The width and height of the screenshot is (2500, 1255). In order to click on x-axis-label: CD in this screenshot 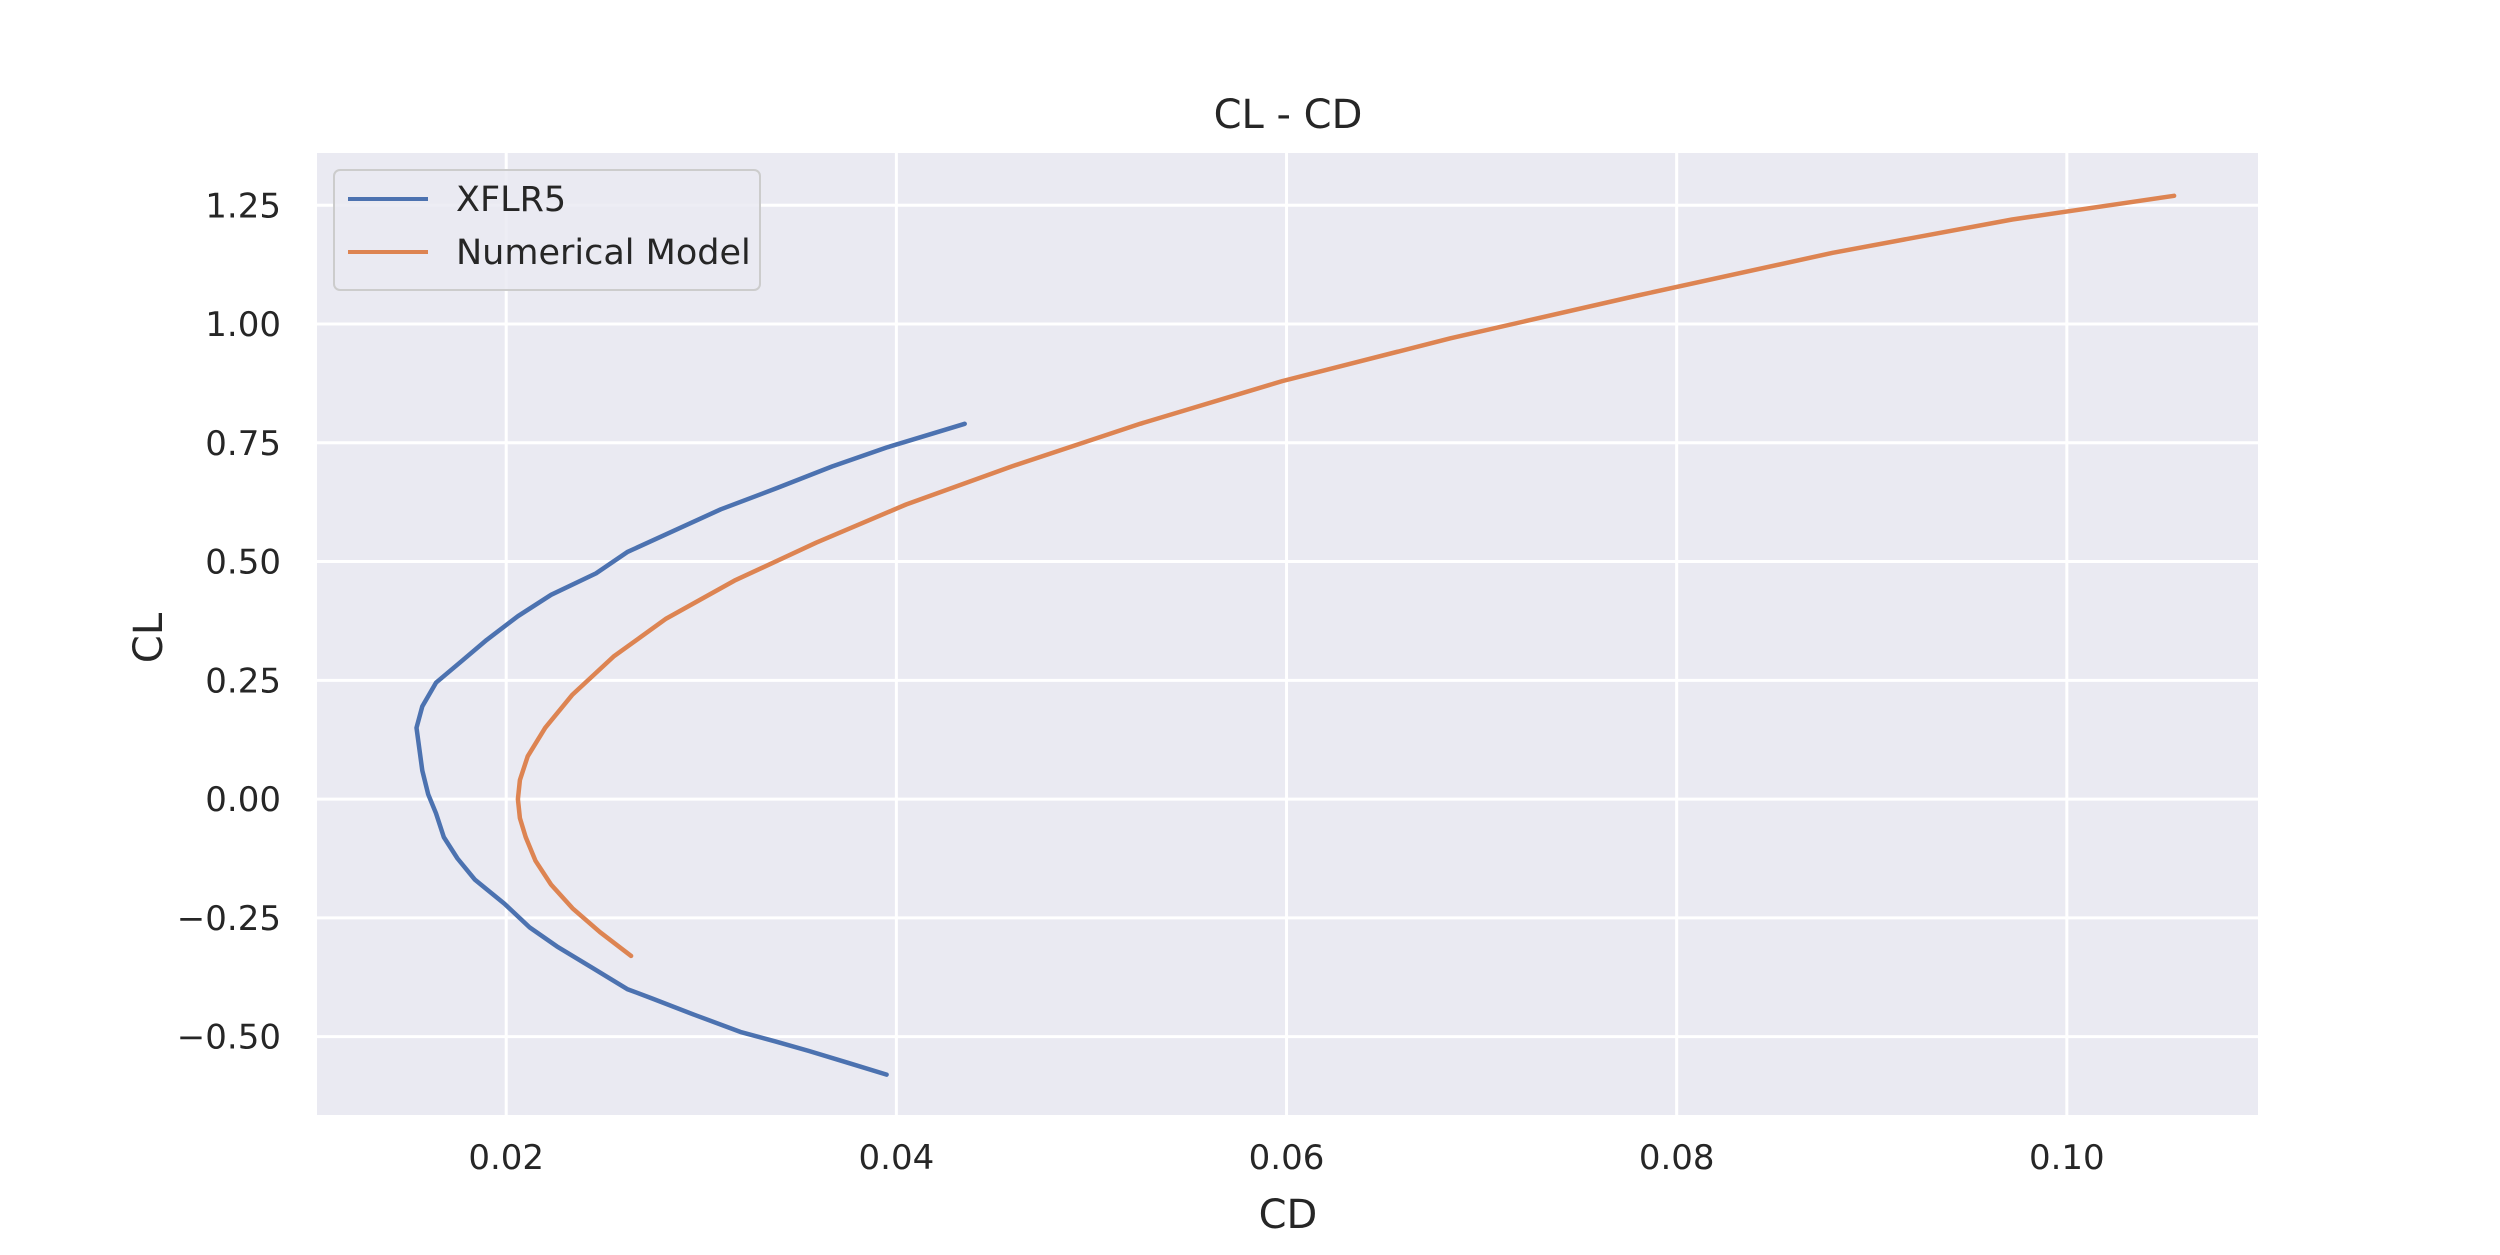, I will do `click(1288, 1215)`.